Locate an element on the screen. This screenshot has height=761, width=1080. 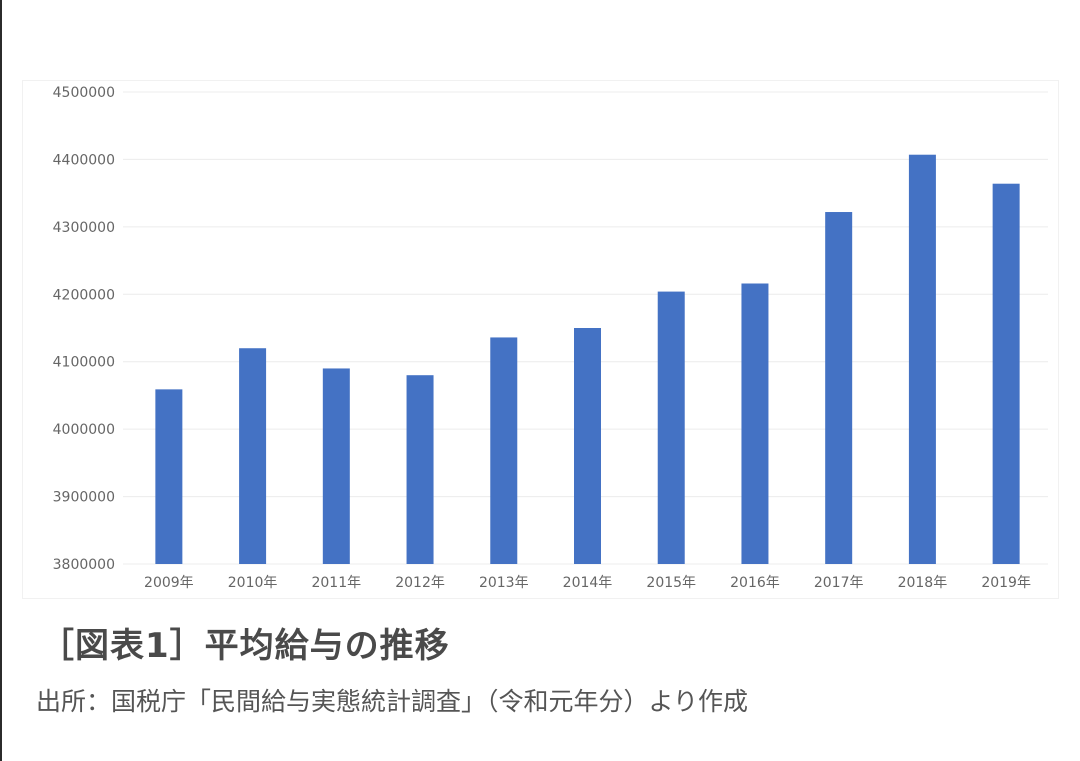
bar-2014年 is located at coordinates (587, 446).